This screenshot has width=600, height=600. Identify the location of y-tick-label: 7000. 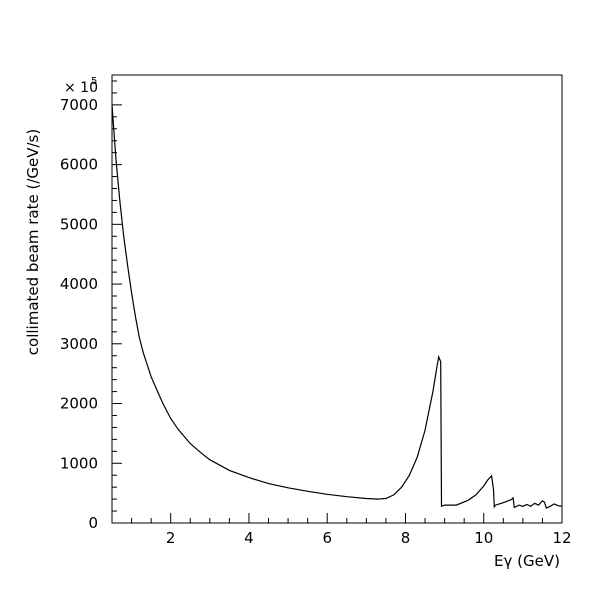
(79, 105).